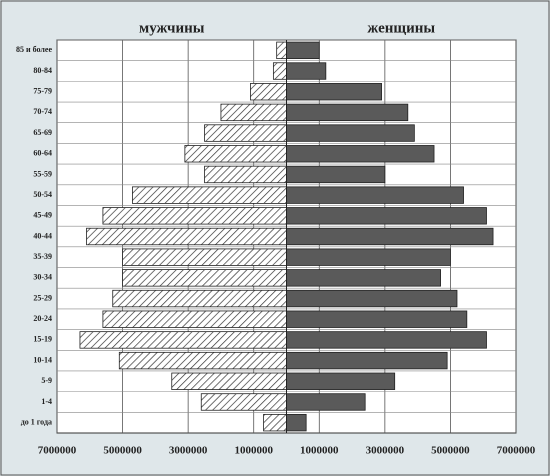  What do you see at coordinates (46, 401) in the screenshot?
I see `y-tick-label: 1-4` at bounding box center [46, 401].